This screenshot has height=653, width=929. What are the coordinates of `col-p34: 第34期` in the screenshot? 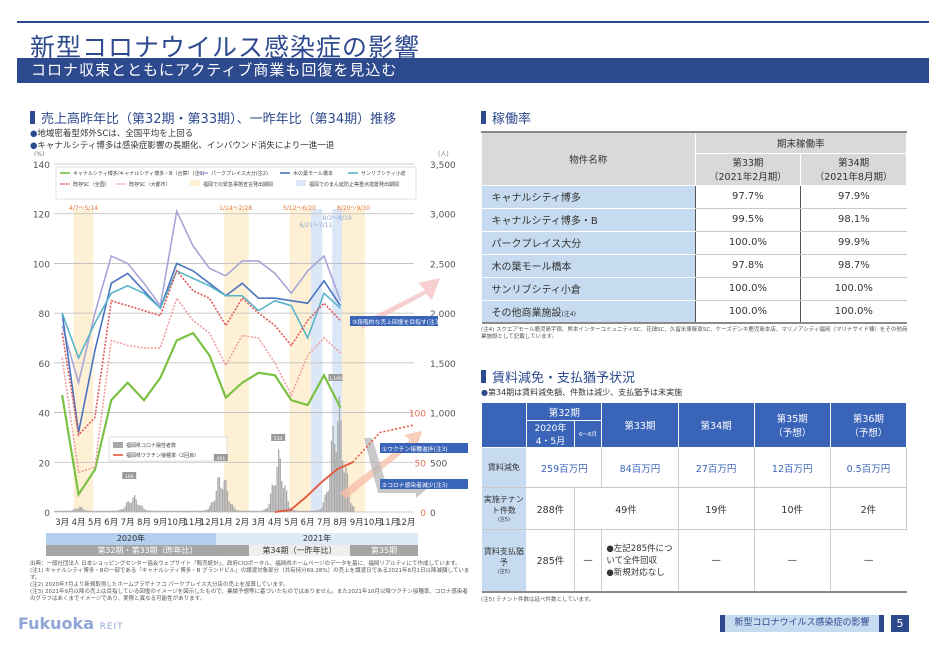 It's located at (716, 425).